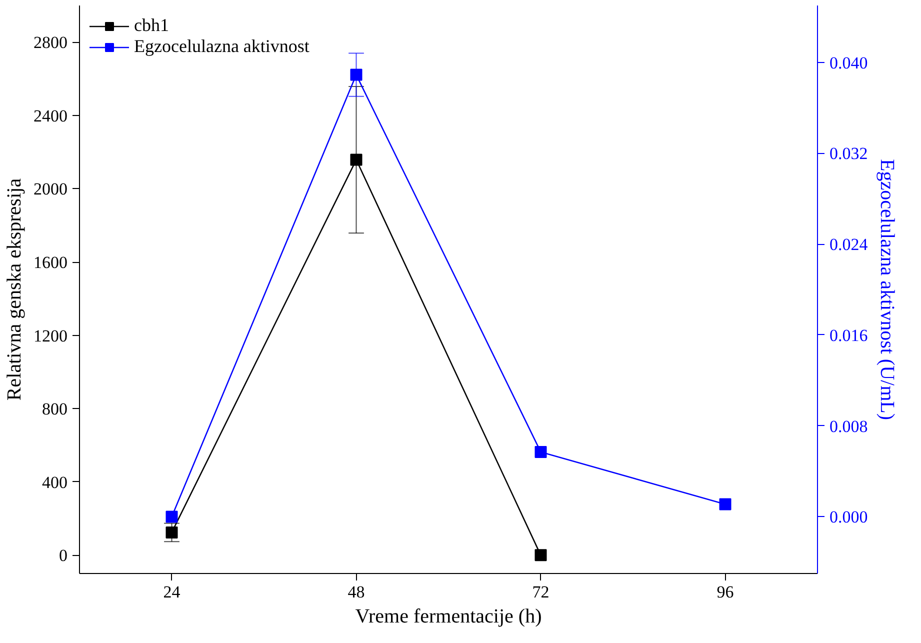  Describe the element at coordinates (887, 289) in the screenshot. I see `y2-axis-title: Egzocelulazna aktivnost (U/mL)` at that location.